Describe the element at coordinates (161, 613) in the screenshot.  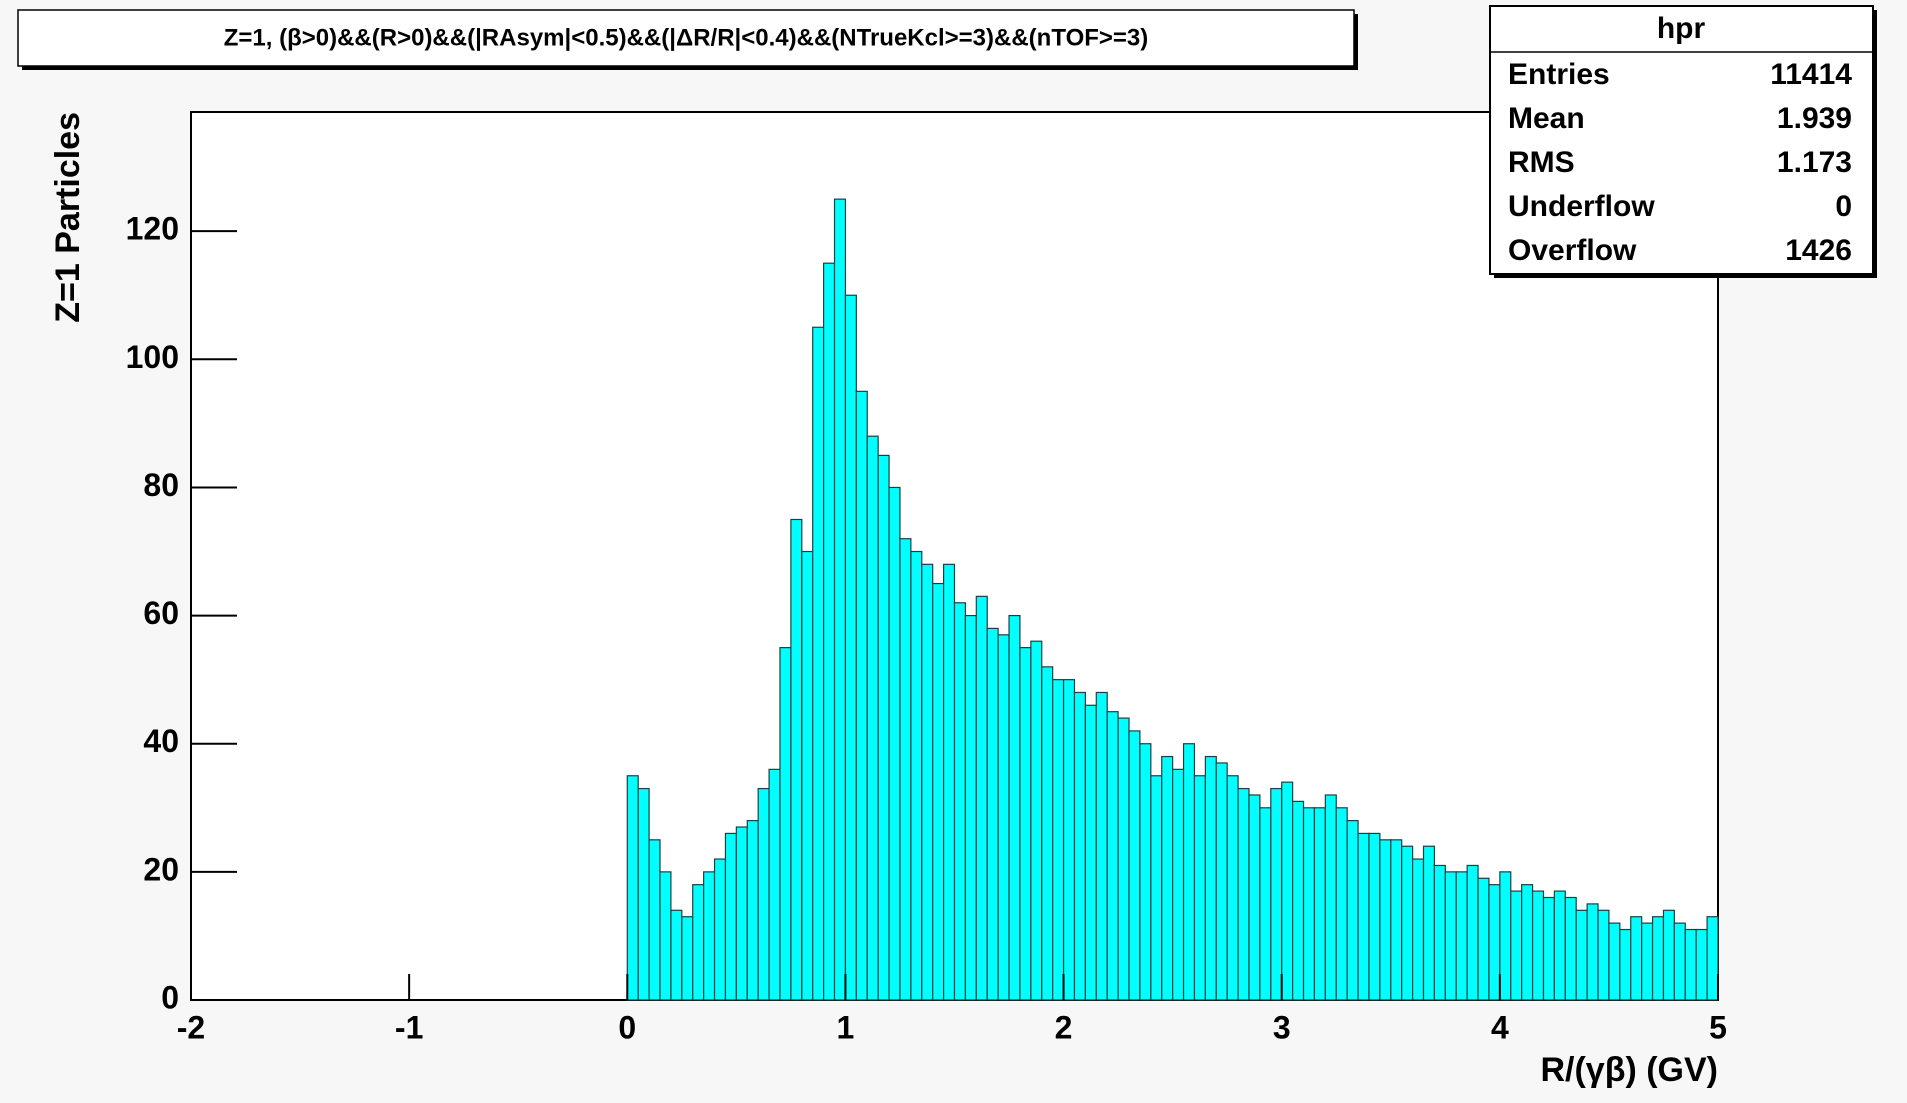
I see `y-tick-label: 60` at that location.